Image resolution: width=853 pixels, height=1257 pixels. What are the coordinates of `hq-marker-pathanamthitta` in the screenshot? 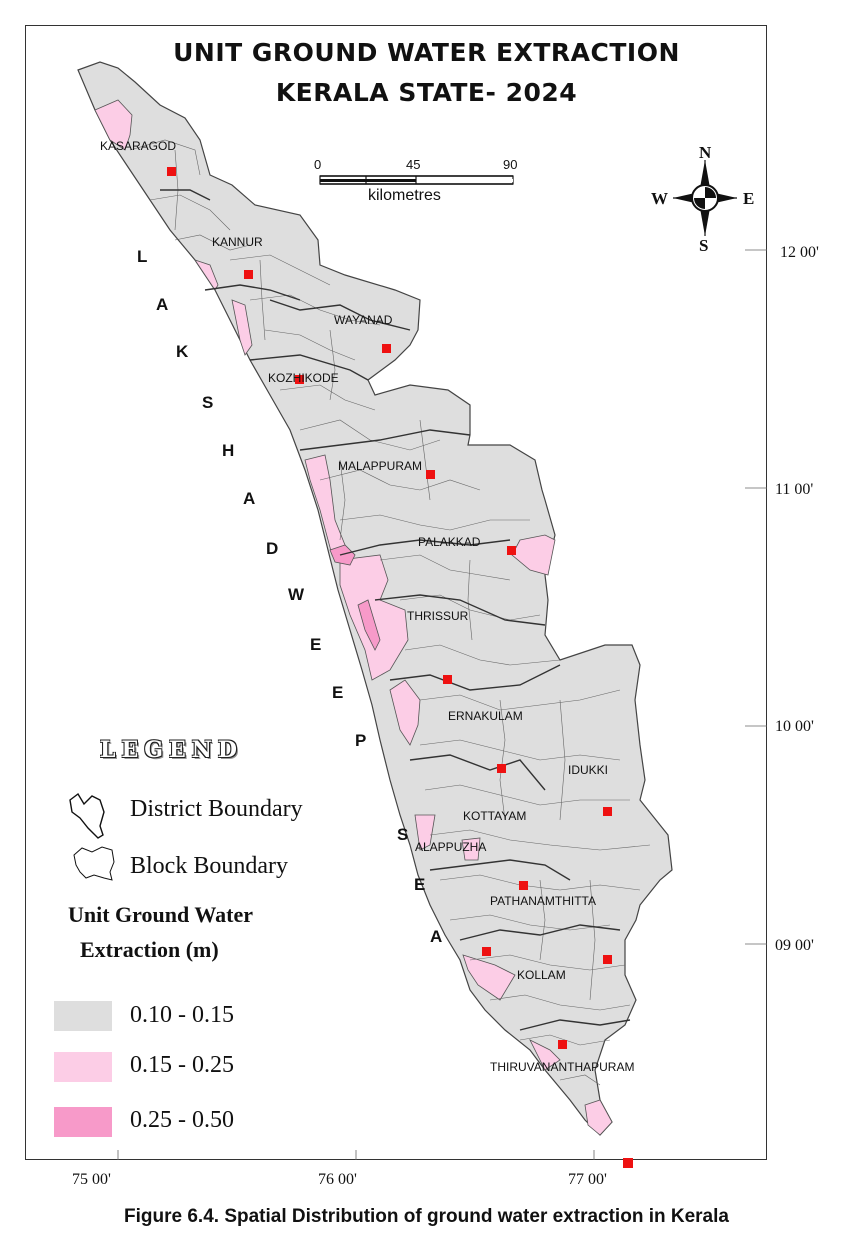 It's located at (523, 885).